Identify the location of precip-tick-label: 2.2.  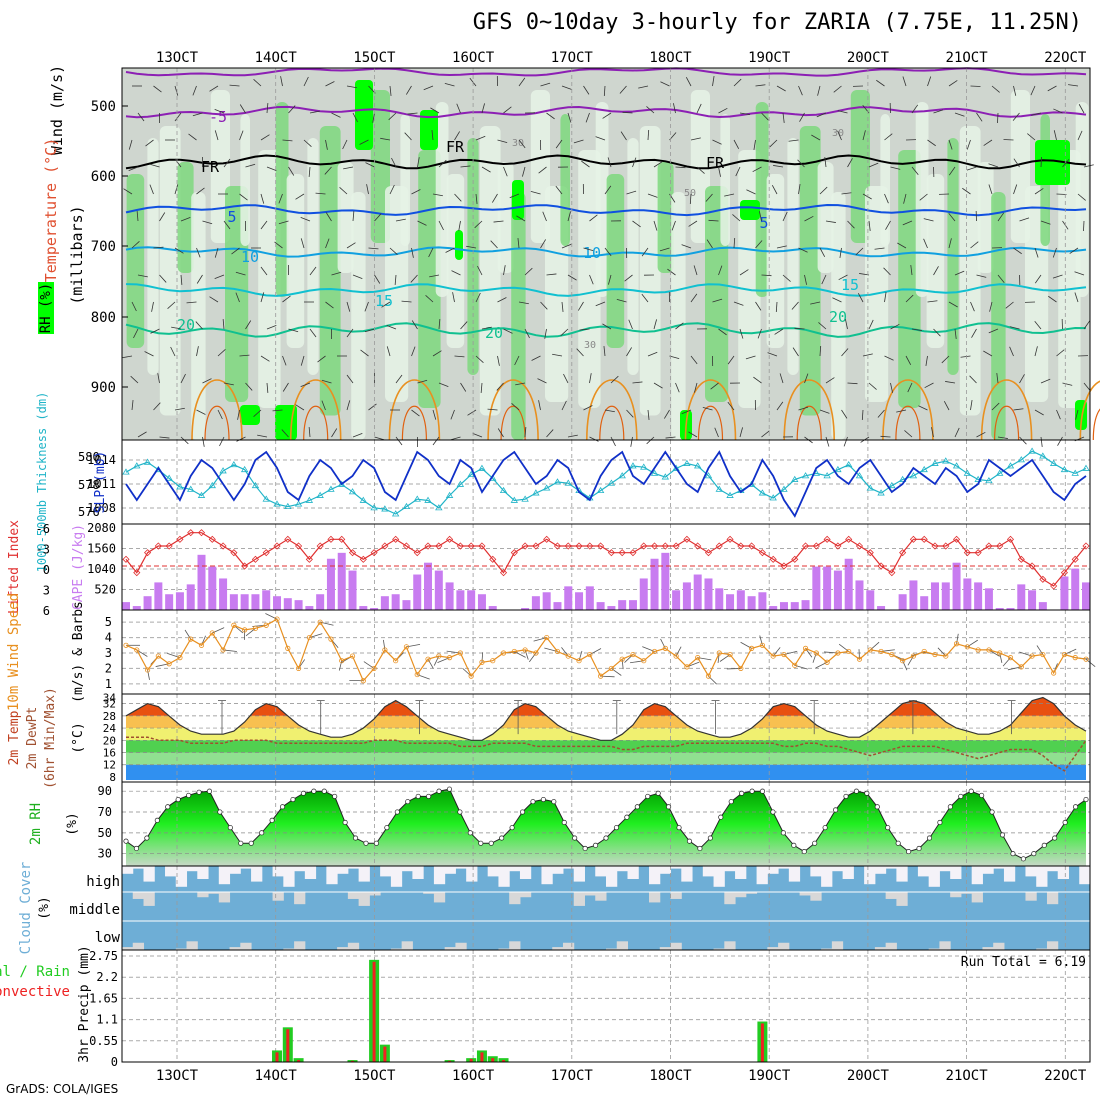
(107, 977).